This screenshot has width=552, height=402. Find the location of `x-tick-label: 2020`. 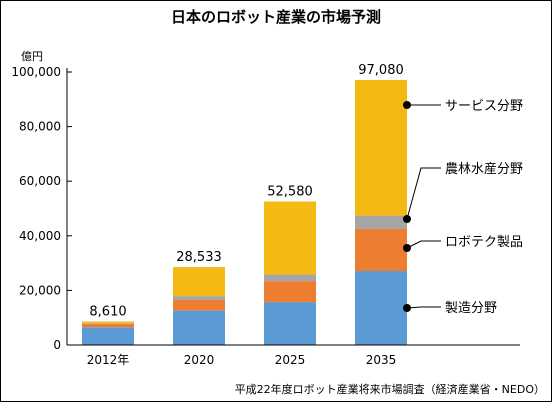

x-tick-label: 2020 is located at coordinates (199, 360).